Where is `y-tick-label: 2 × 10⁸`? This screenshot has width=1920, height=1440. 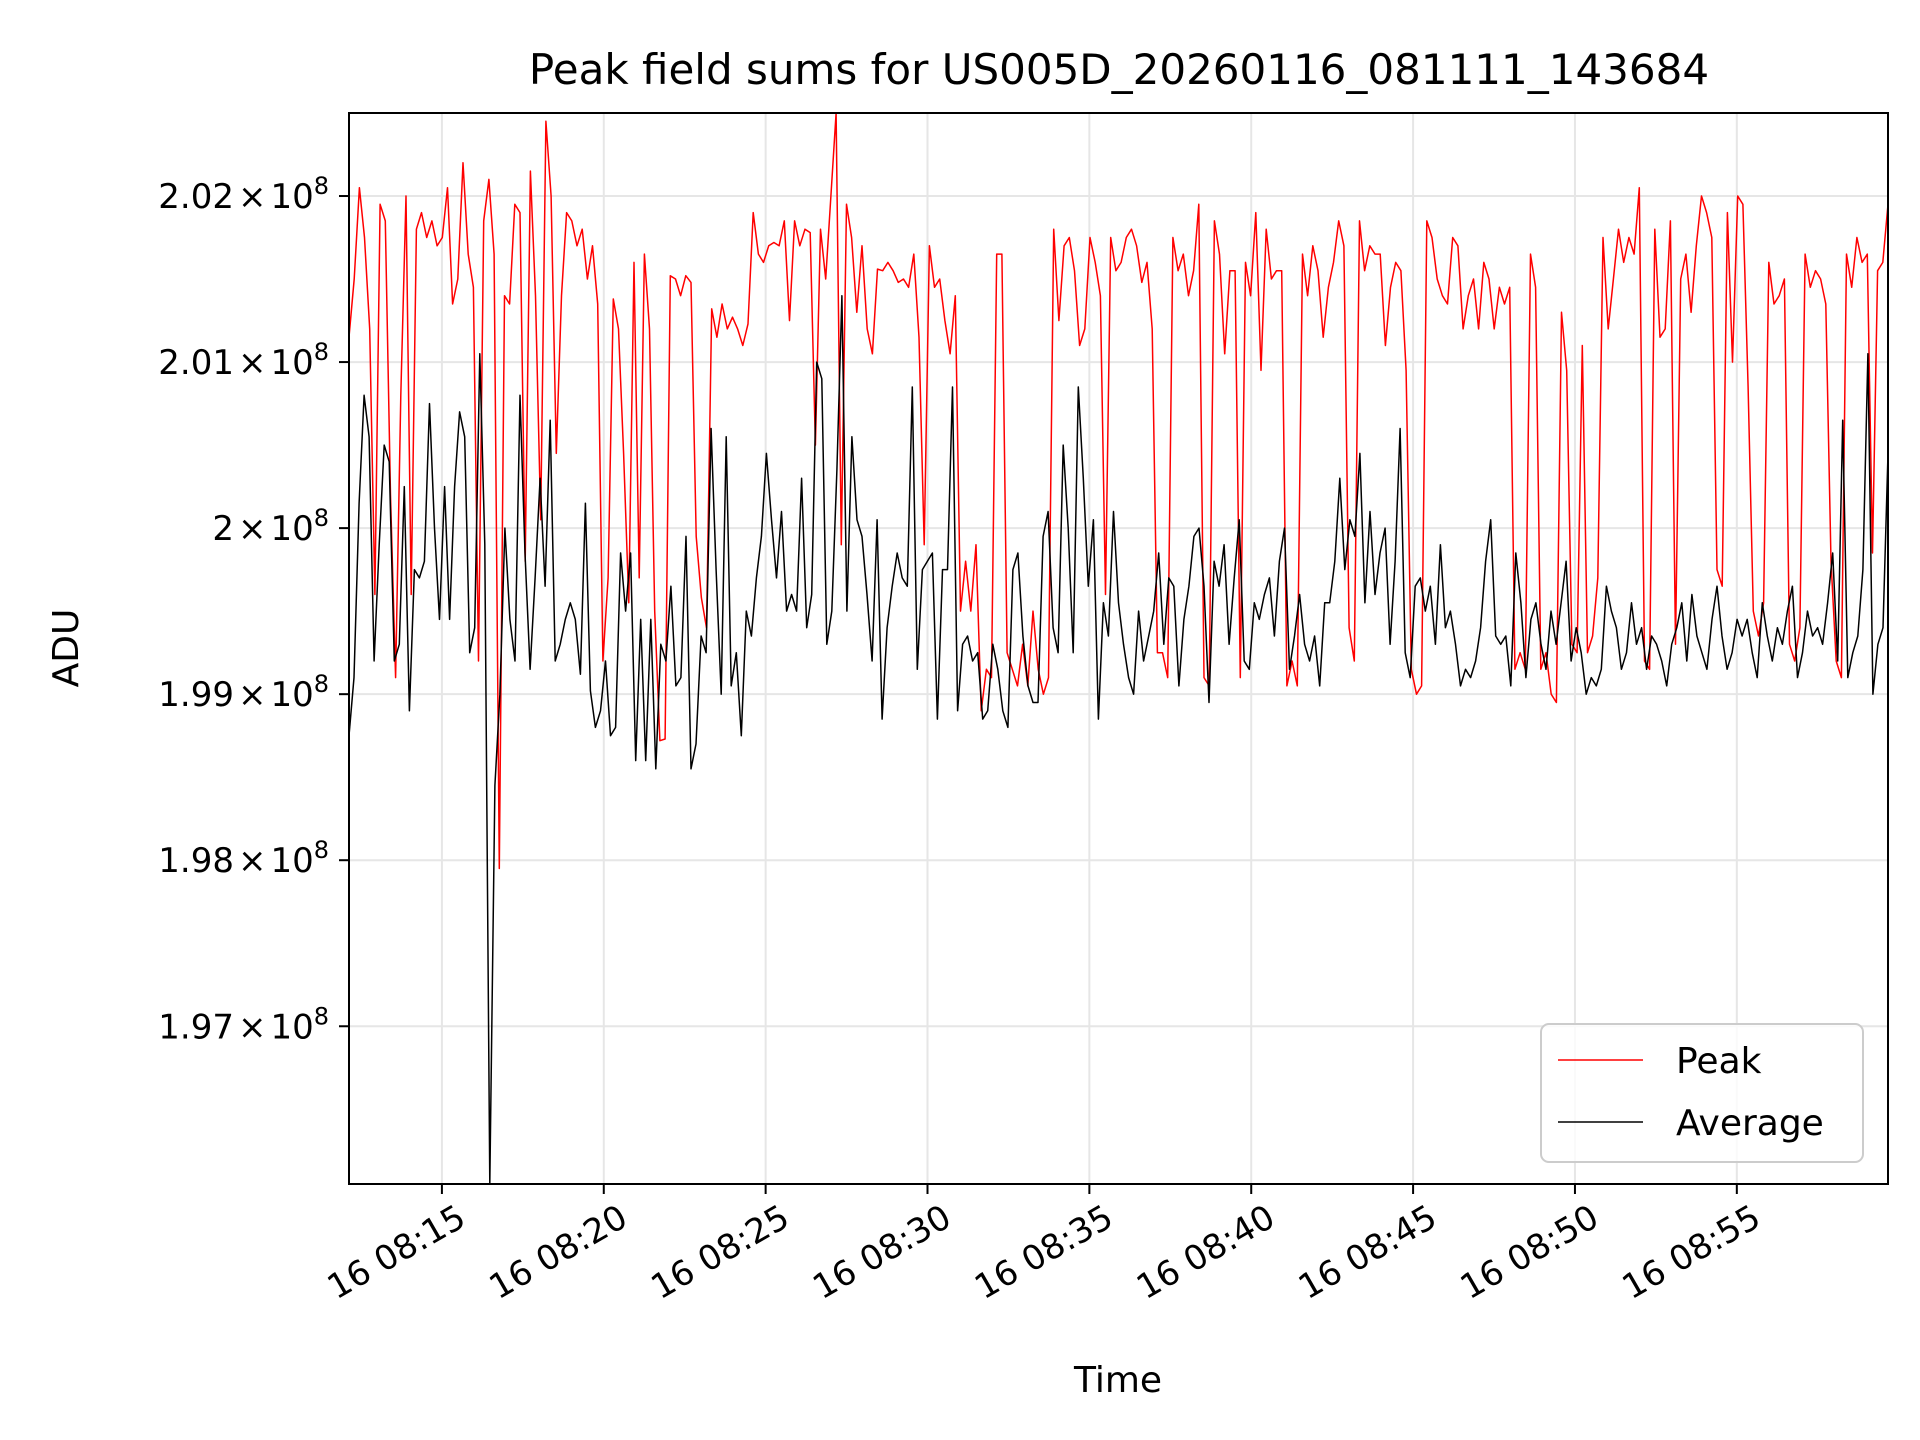
y-tick-label: 2 × 10⁸ is located at coordinates (270, 526).